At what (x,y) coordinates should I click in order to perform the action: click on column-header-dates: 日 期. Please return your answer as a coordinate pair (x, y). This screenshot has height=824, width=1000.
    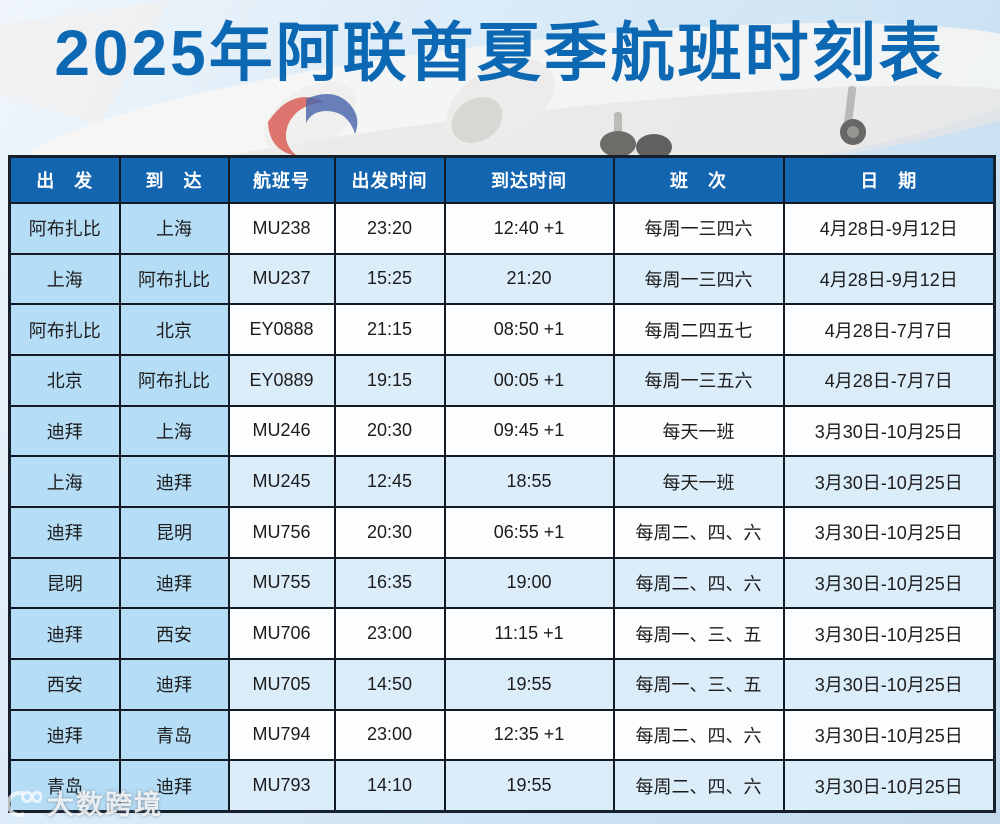
    Looking at the image, I should click on (889, 179).